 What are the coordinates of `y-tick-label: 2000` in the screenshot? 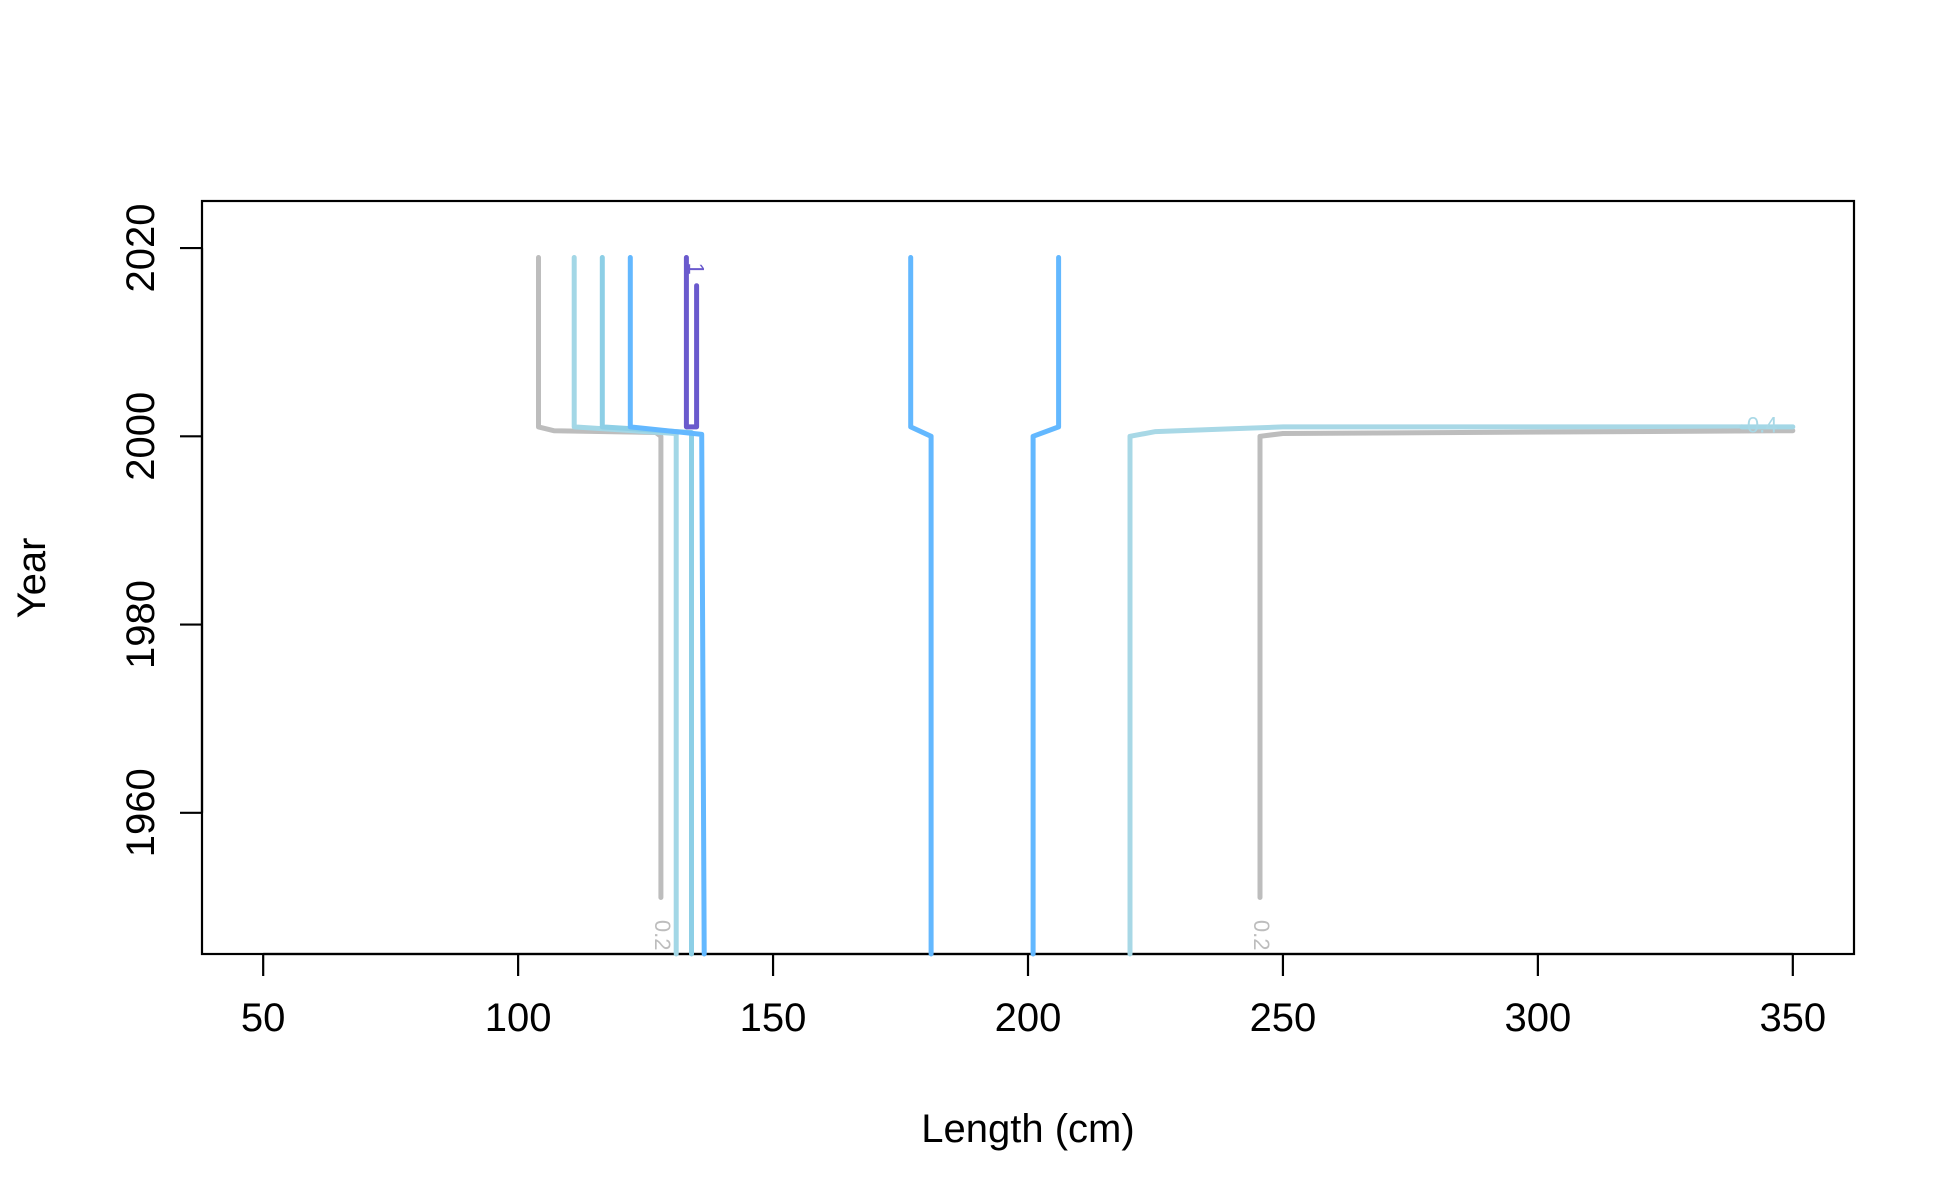 It's located at (141, 436).